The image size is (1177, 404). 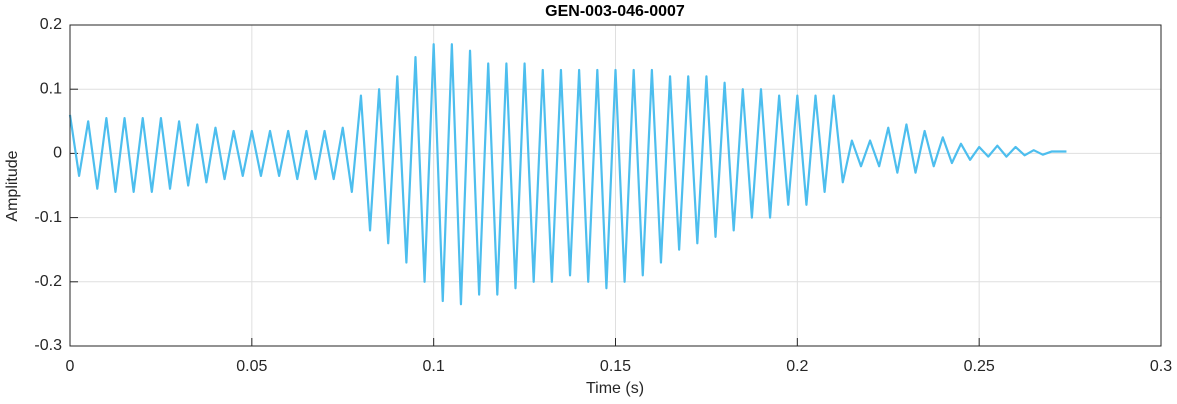 What do you see at coordinates (51, 24) in the screenshot?
I see `y-tick-label: 0.2` at bounding box center [51, 24].